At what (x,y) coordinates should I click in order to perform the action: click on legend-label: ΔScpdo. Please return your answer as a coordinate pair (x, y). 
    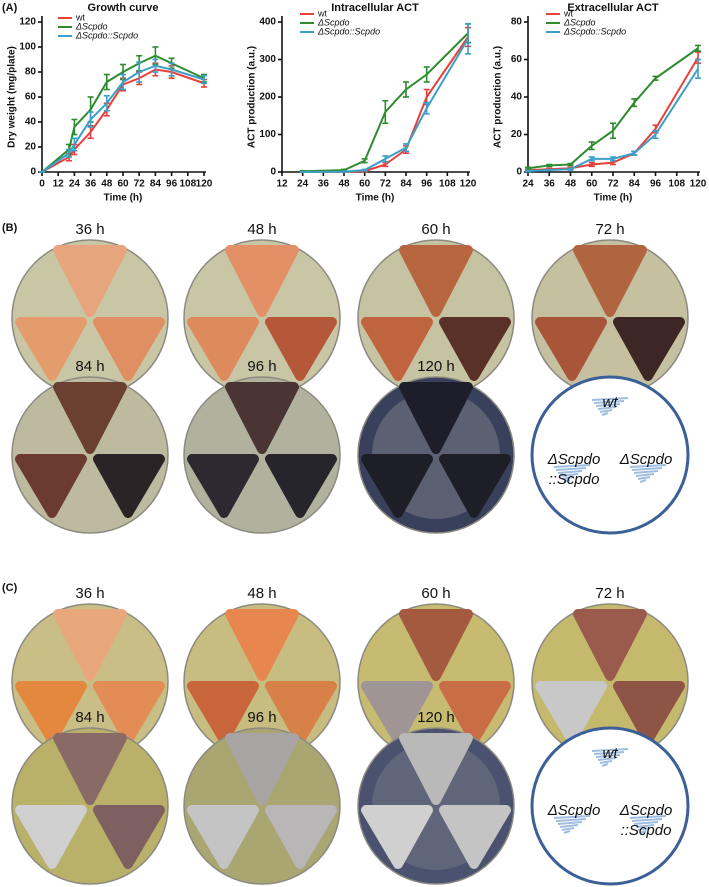
    Looking at the image, I should click on (333, 22).